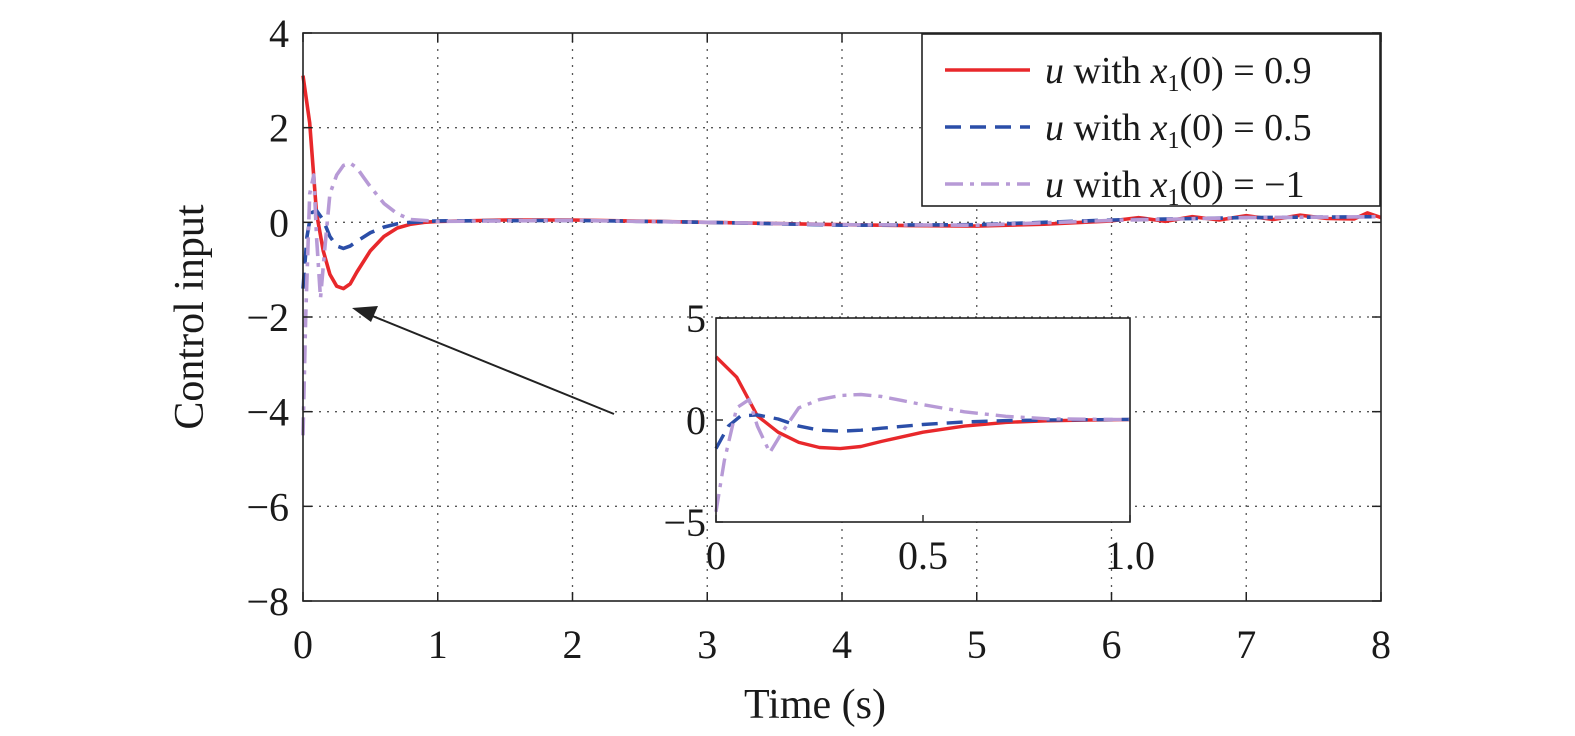  What do you see at coordinates (267, 601) in the screenshot?
I see `y-tick-label: −8` at bounding box center [267, 601].